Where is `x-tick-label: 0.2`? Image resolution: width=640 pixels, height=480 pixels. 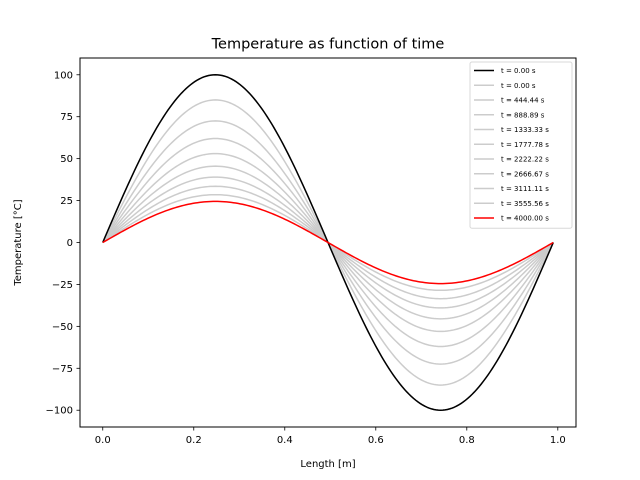 x-tick-label: 0.2 is located at coordinates (194, 440).